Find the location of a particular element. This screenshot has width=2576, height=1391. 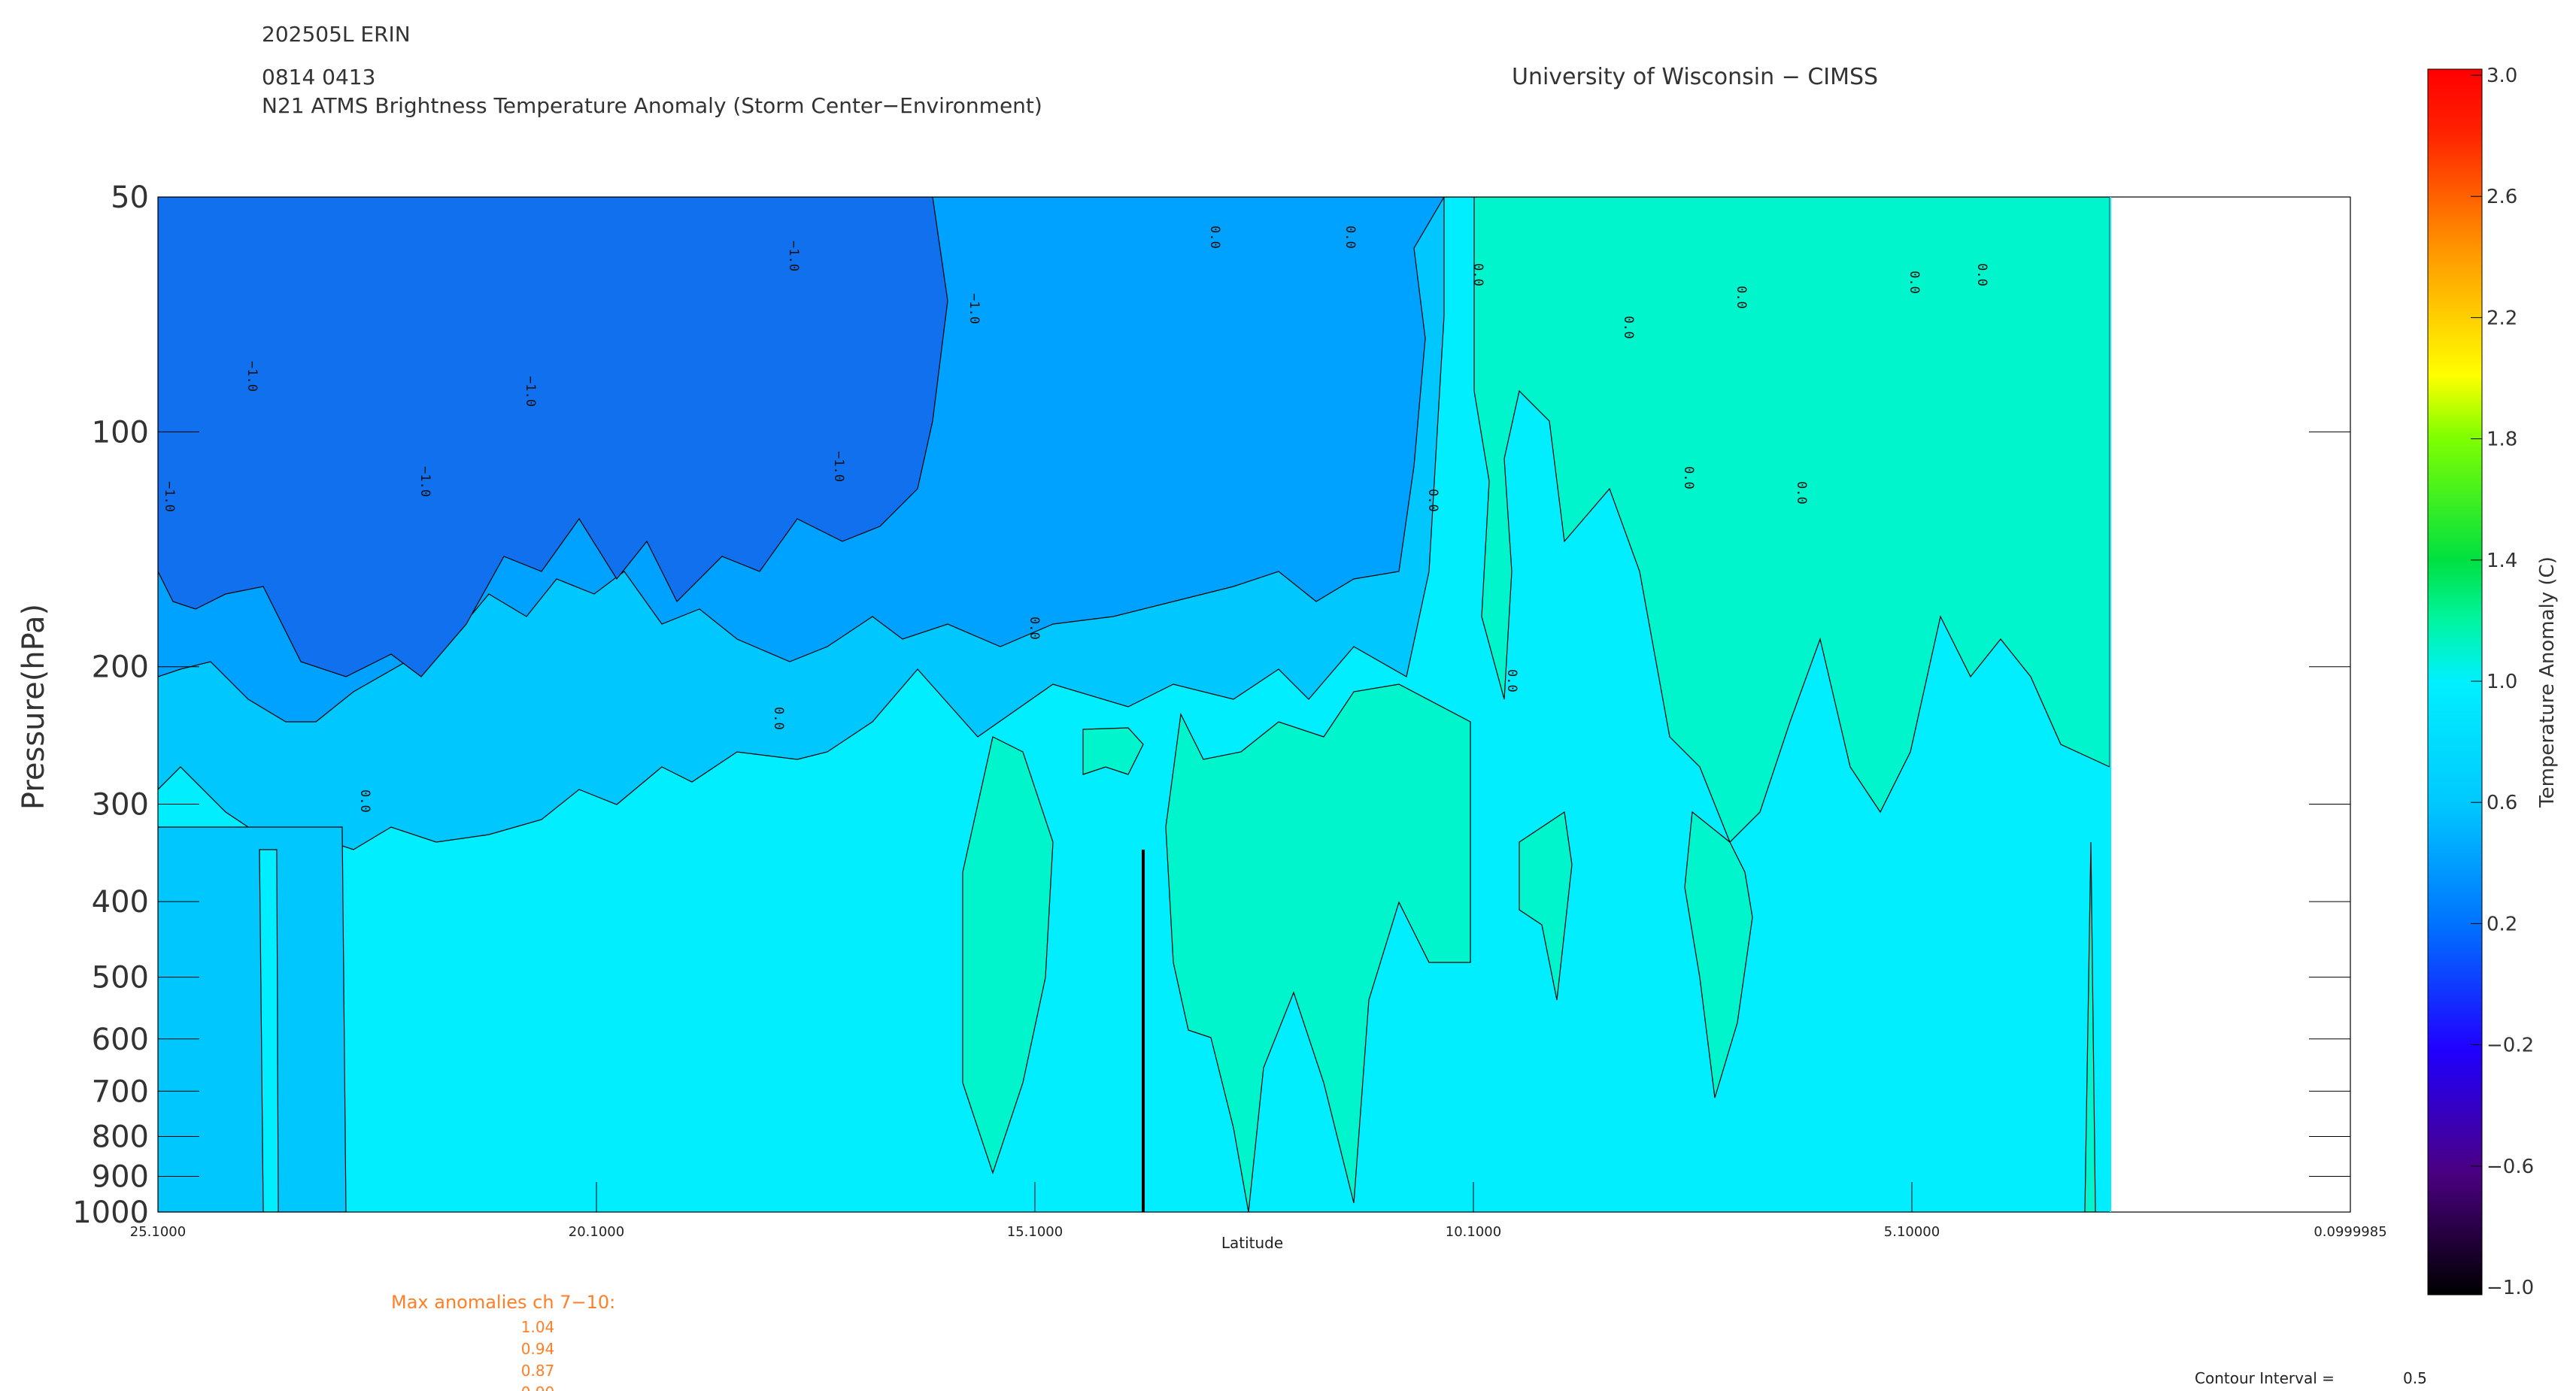

colorbar is located at coordinates (2455, 682).